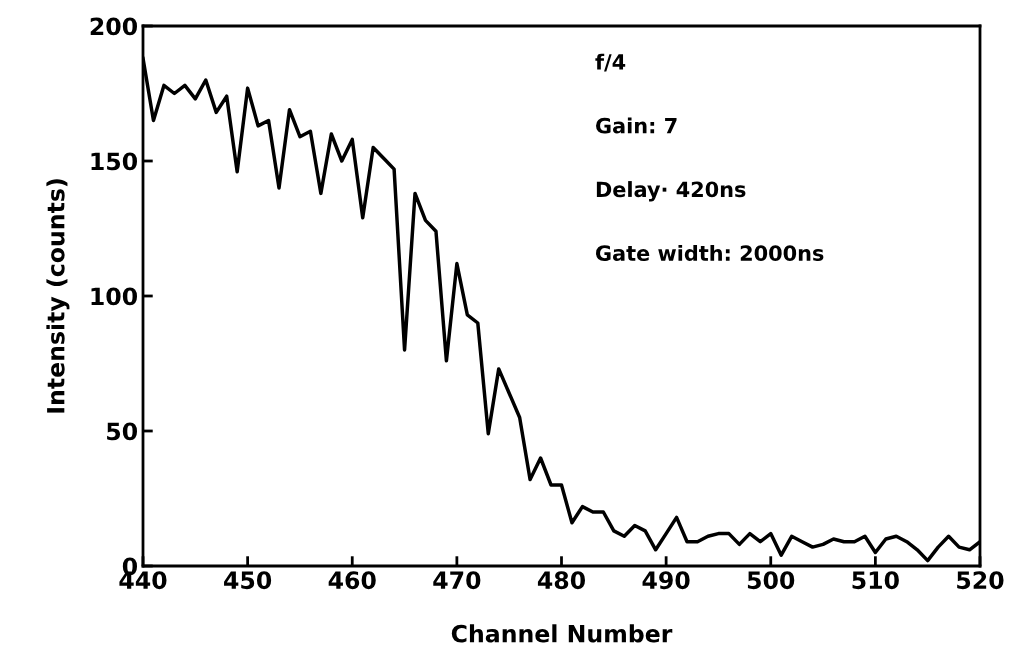  I want to click on annotation: f/4, so click(610, 62).